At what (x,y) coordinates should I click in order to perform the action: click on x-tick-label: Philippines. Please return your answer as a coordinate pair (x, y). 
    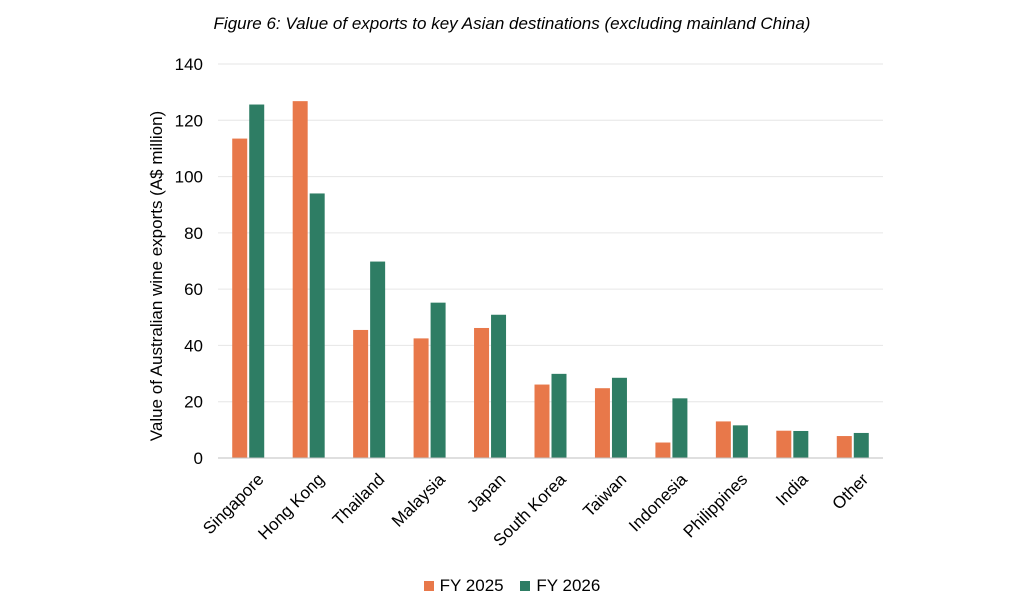
    Looking at the image, I should click on (716, 506).